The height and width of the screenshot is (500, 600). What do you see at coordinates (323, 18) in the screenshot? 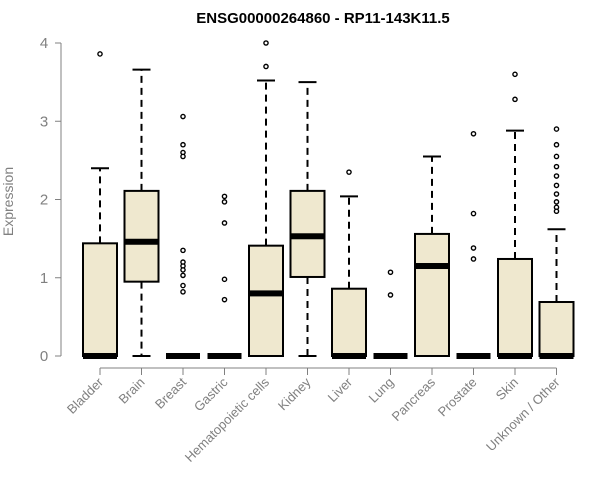
I see `chart-title: ENSG00000264860 - RP11-143K11.5` at bounding box center [323, 18].